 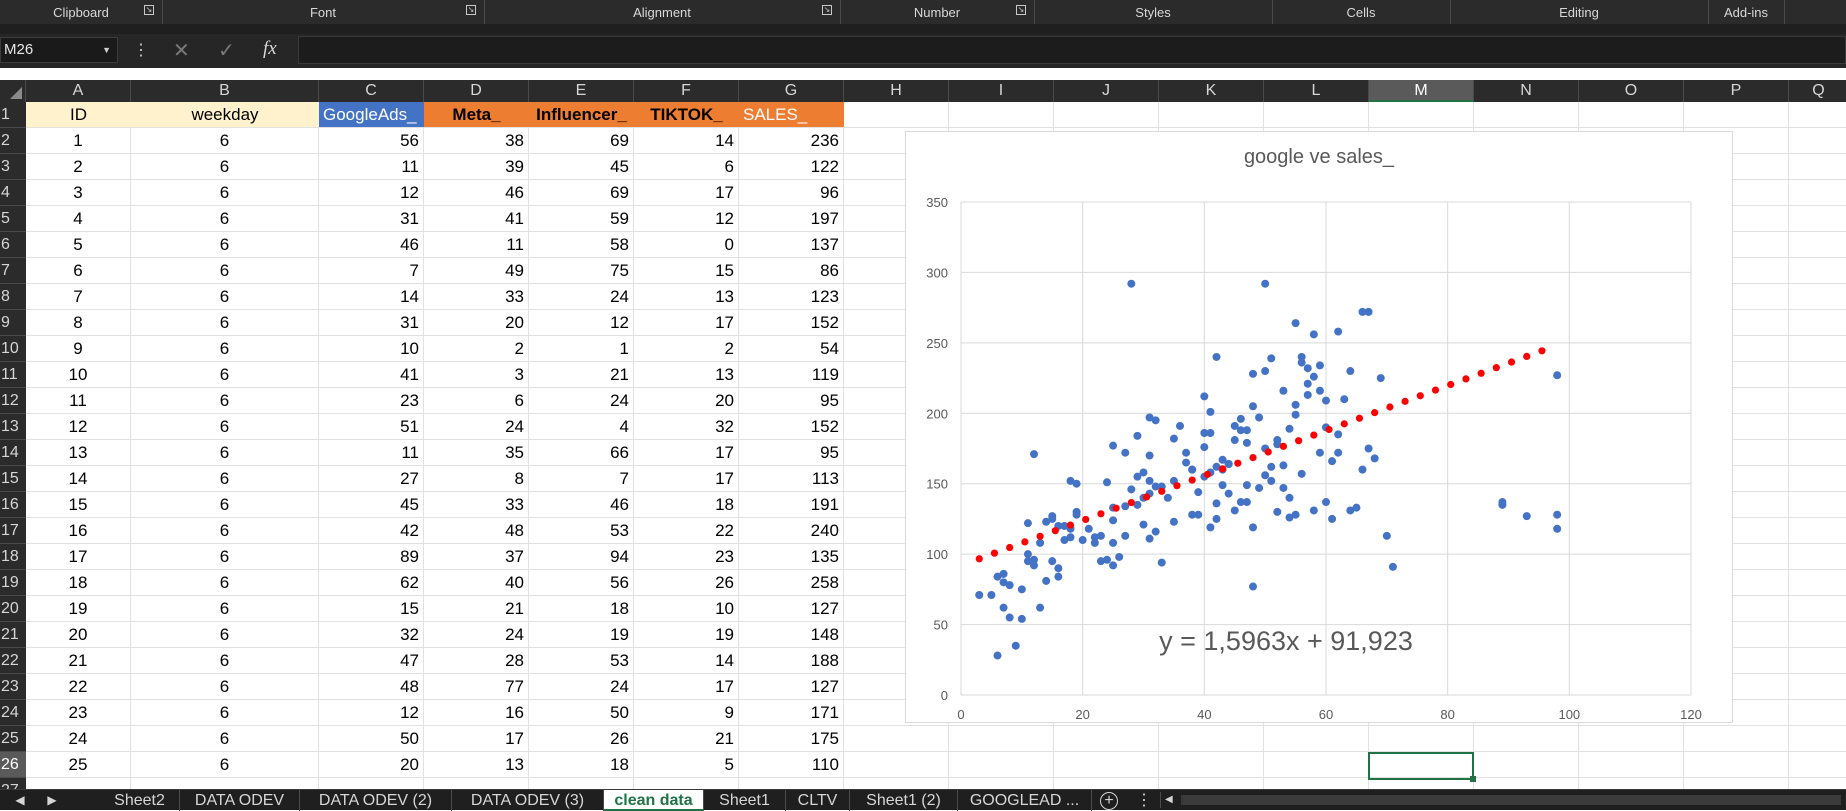 I want to click on cell-k26, so click(x=1211, y=765).